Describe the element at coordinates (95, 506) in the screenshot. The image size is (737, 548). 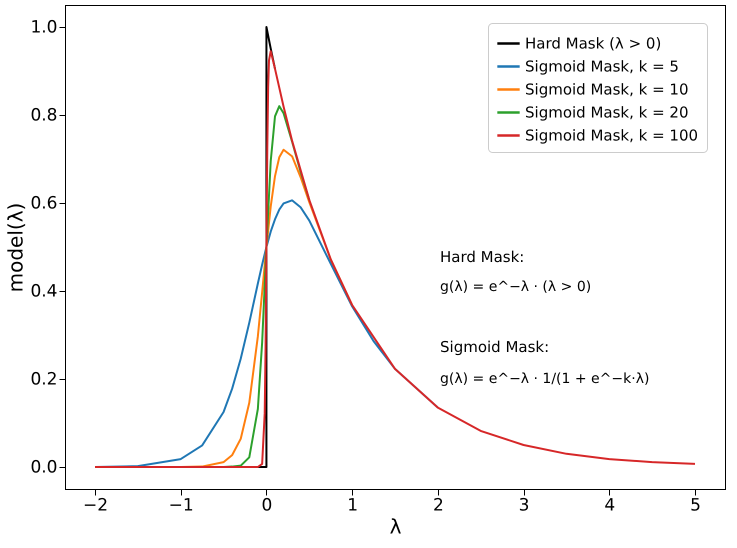
I see `x-tick-label: −2` at that location.